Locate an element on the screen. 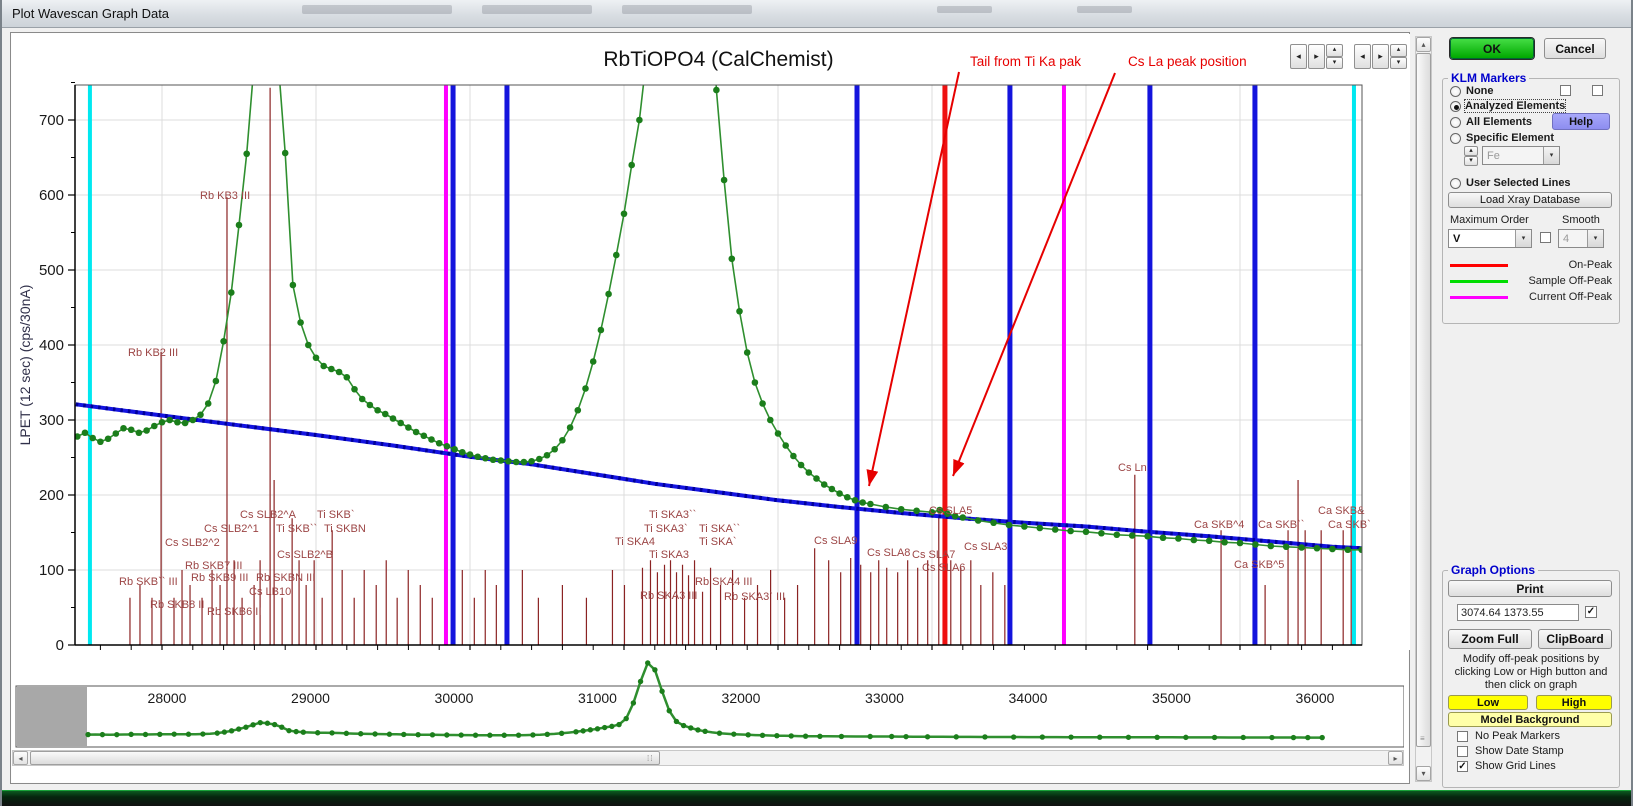 The width and height of the screenshot is (1633, 806). maximum-order-select: V ▾ is located at coordinates (1490, 238).